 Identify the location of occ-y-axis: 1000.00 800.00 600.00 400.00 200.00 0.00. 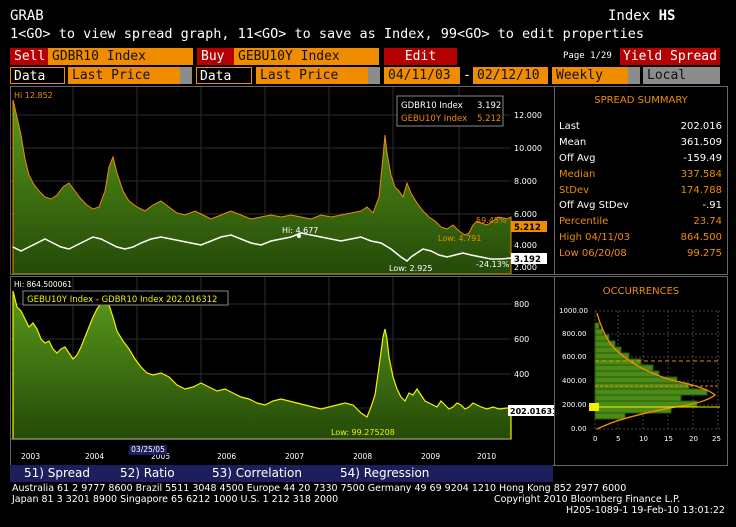
(573, 370).